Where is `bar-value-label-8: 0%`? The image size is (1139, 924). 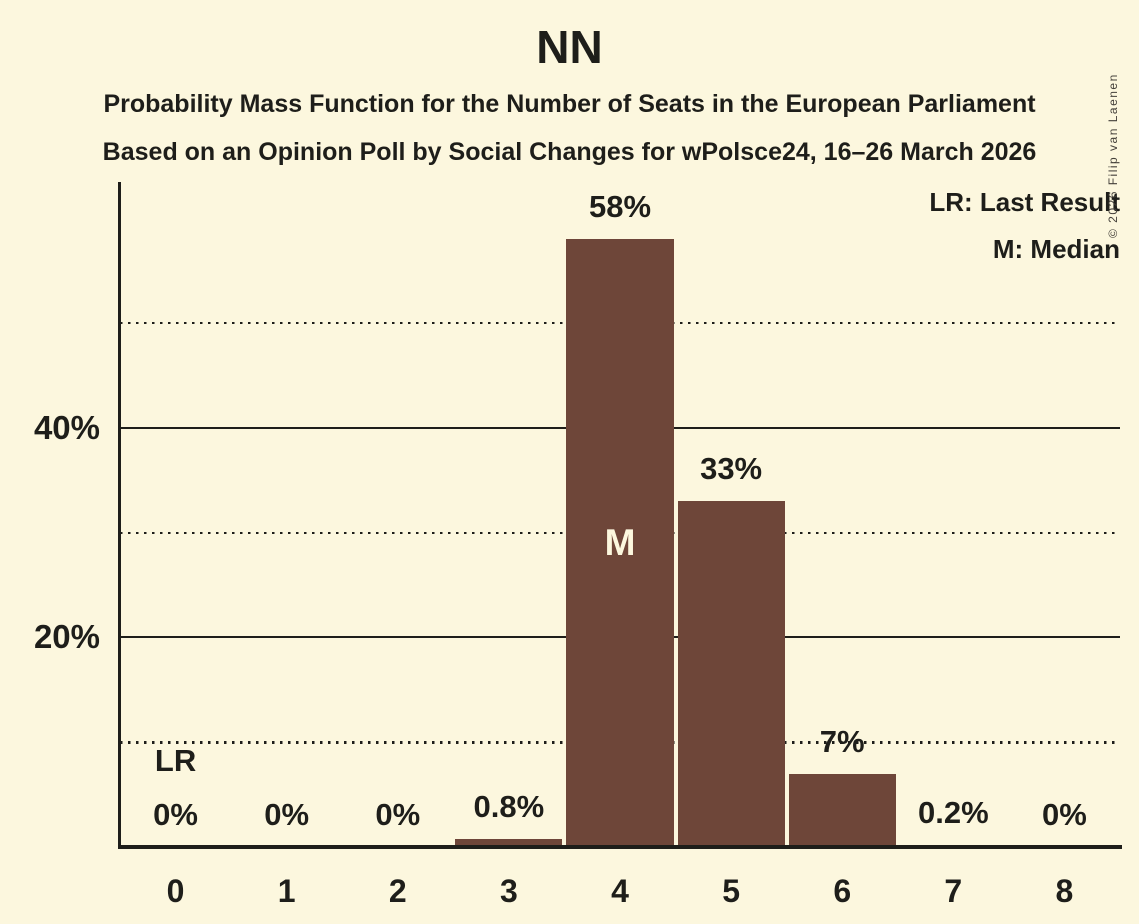 bar-value-label-8: 0% is located at coordinates (1064, 814).